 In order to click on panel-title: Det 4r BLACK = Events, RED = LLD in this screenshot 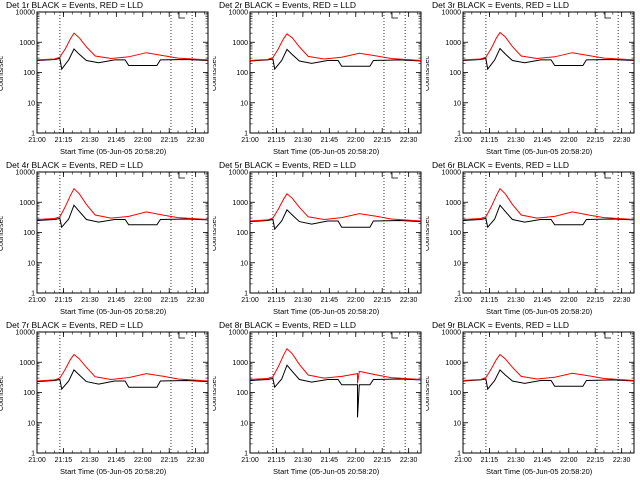, I will do `click(75, 165)`.